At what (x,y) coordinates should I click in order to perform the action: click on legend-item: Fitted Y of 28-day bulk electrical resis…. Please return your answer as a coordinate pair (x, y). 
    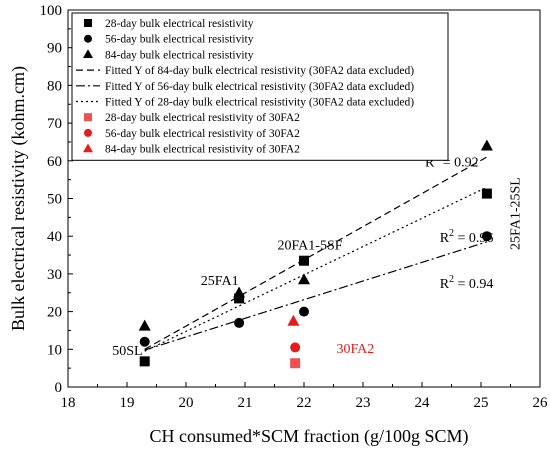
    Looking at the image, I should click on (245, 103).